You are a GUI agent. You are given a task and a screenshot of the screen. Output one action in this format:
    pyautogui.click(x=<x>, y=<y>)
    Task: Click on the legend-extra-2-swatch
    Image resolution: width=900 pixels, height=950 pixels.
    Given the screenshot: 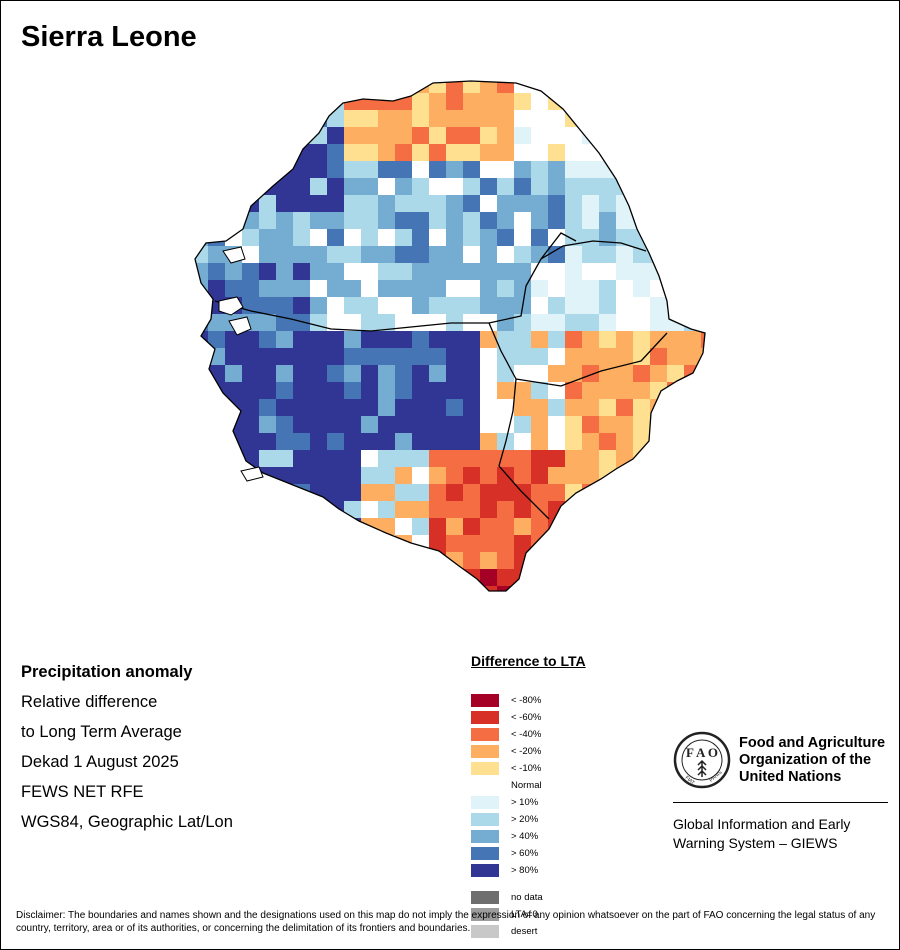 What is the action you would take?
    pyautogui.click(x=485, y=931)
    